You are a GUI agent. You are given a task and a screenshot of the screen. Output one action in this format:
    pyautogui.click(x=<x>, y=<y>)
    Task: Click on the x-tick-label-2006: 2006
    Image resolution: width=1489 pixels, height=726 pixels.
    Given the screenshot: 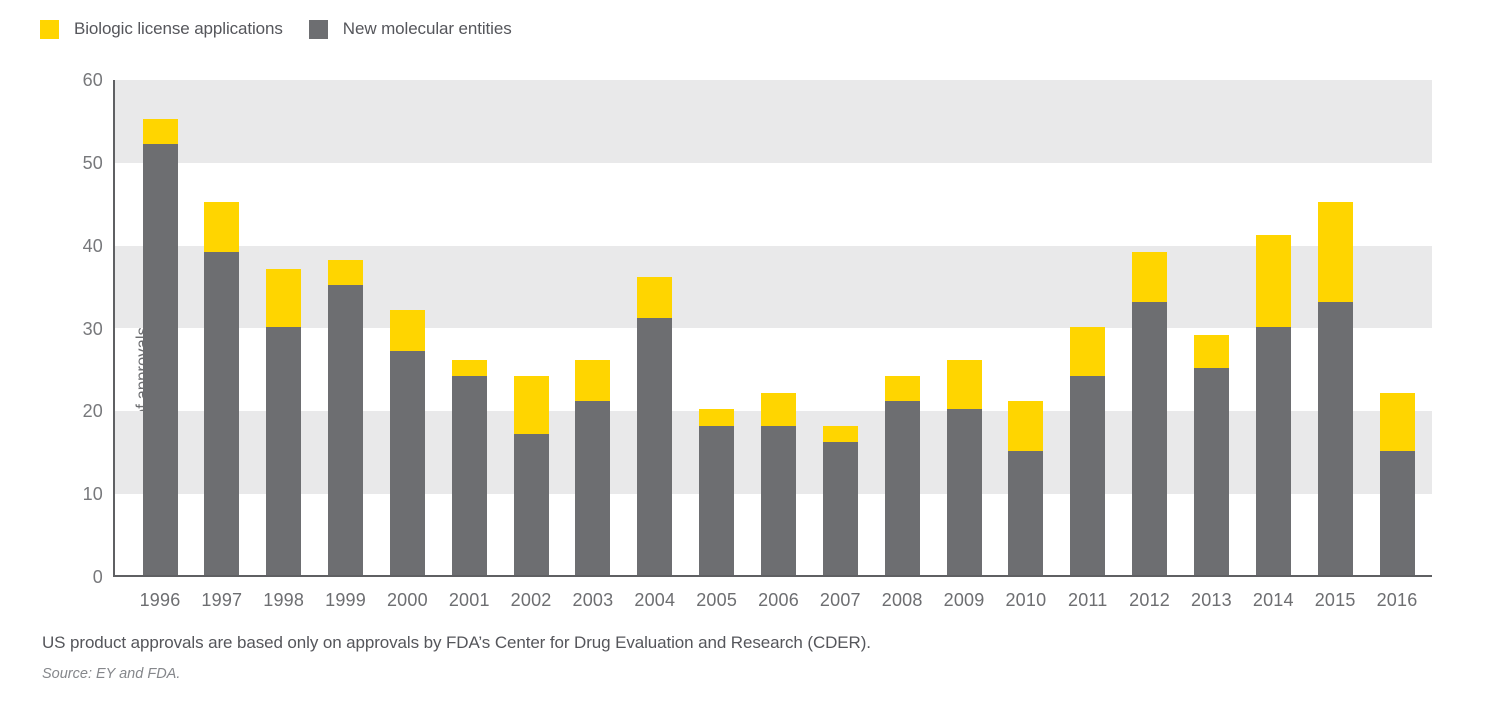 What is the action you would take?
    pyautogui.click(x=778, y=600)
    